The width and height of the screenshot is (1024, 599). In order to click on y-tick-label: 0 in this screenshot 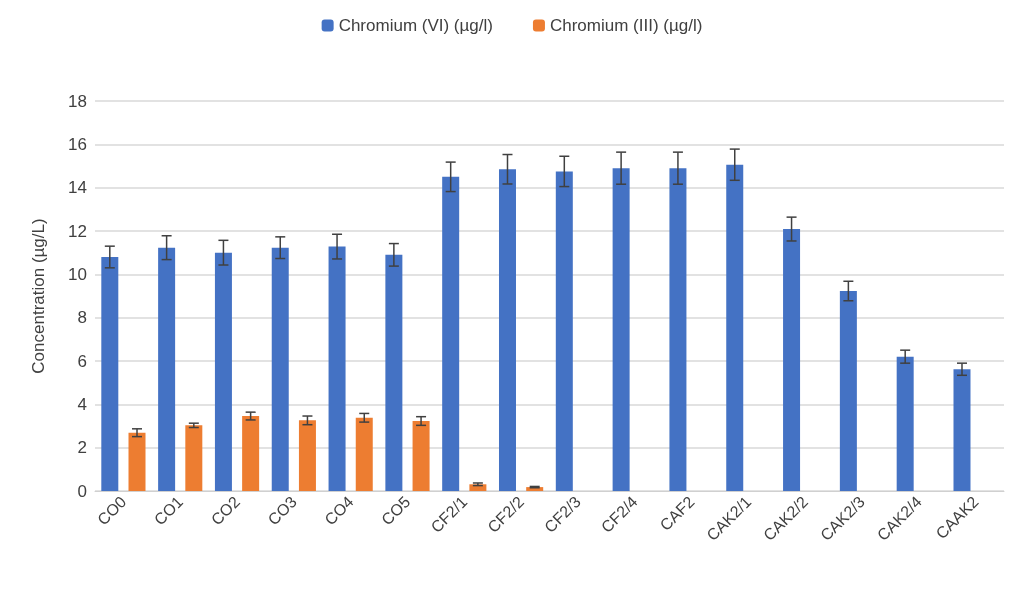, I will do `click(82, 491)`.